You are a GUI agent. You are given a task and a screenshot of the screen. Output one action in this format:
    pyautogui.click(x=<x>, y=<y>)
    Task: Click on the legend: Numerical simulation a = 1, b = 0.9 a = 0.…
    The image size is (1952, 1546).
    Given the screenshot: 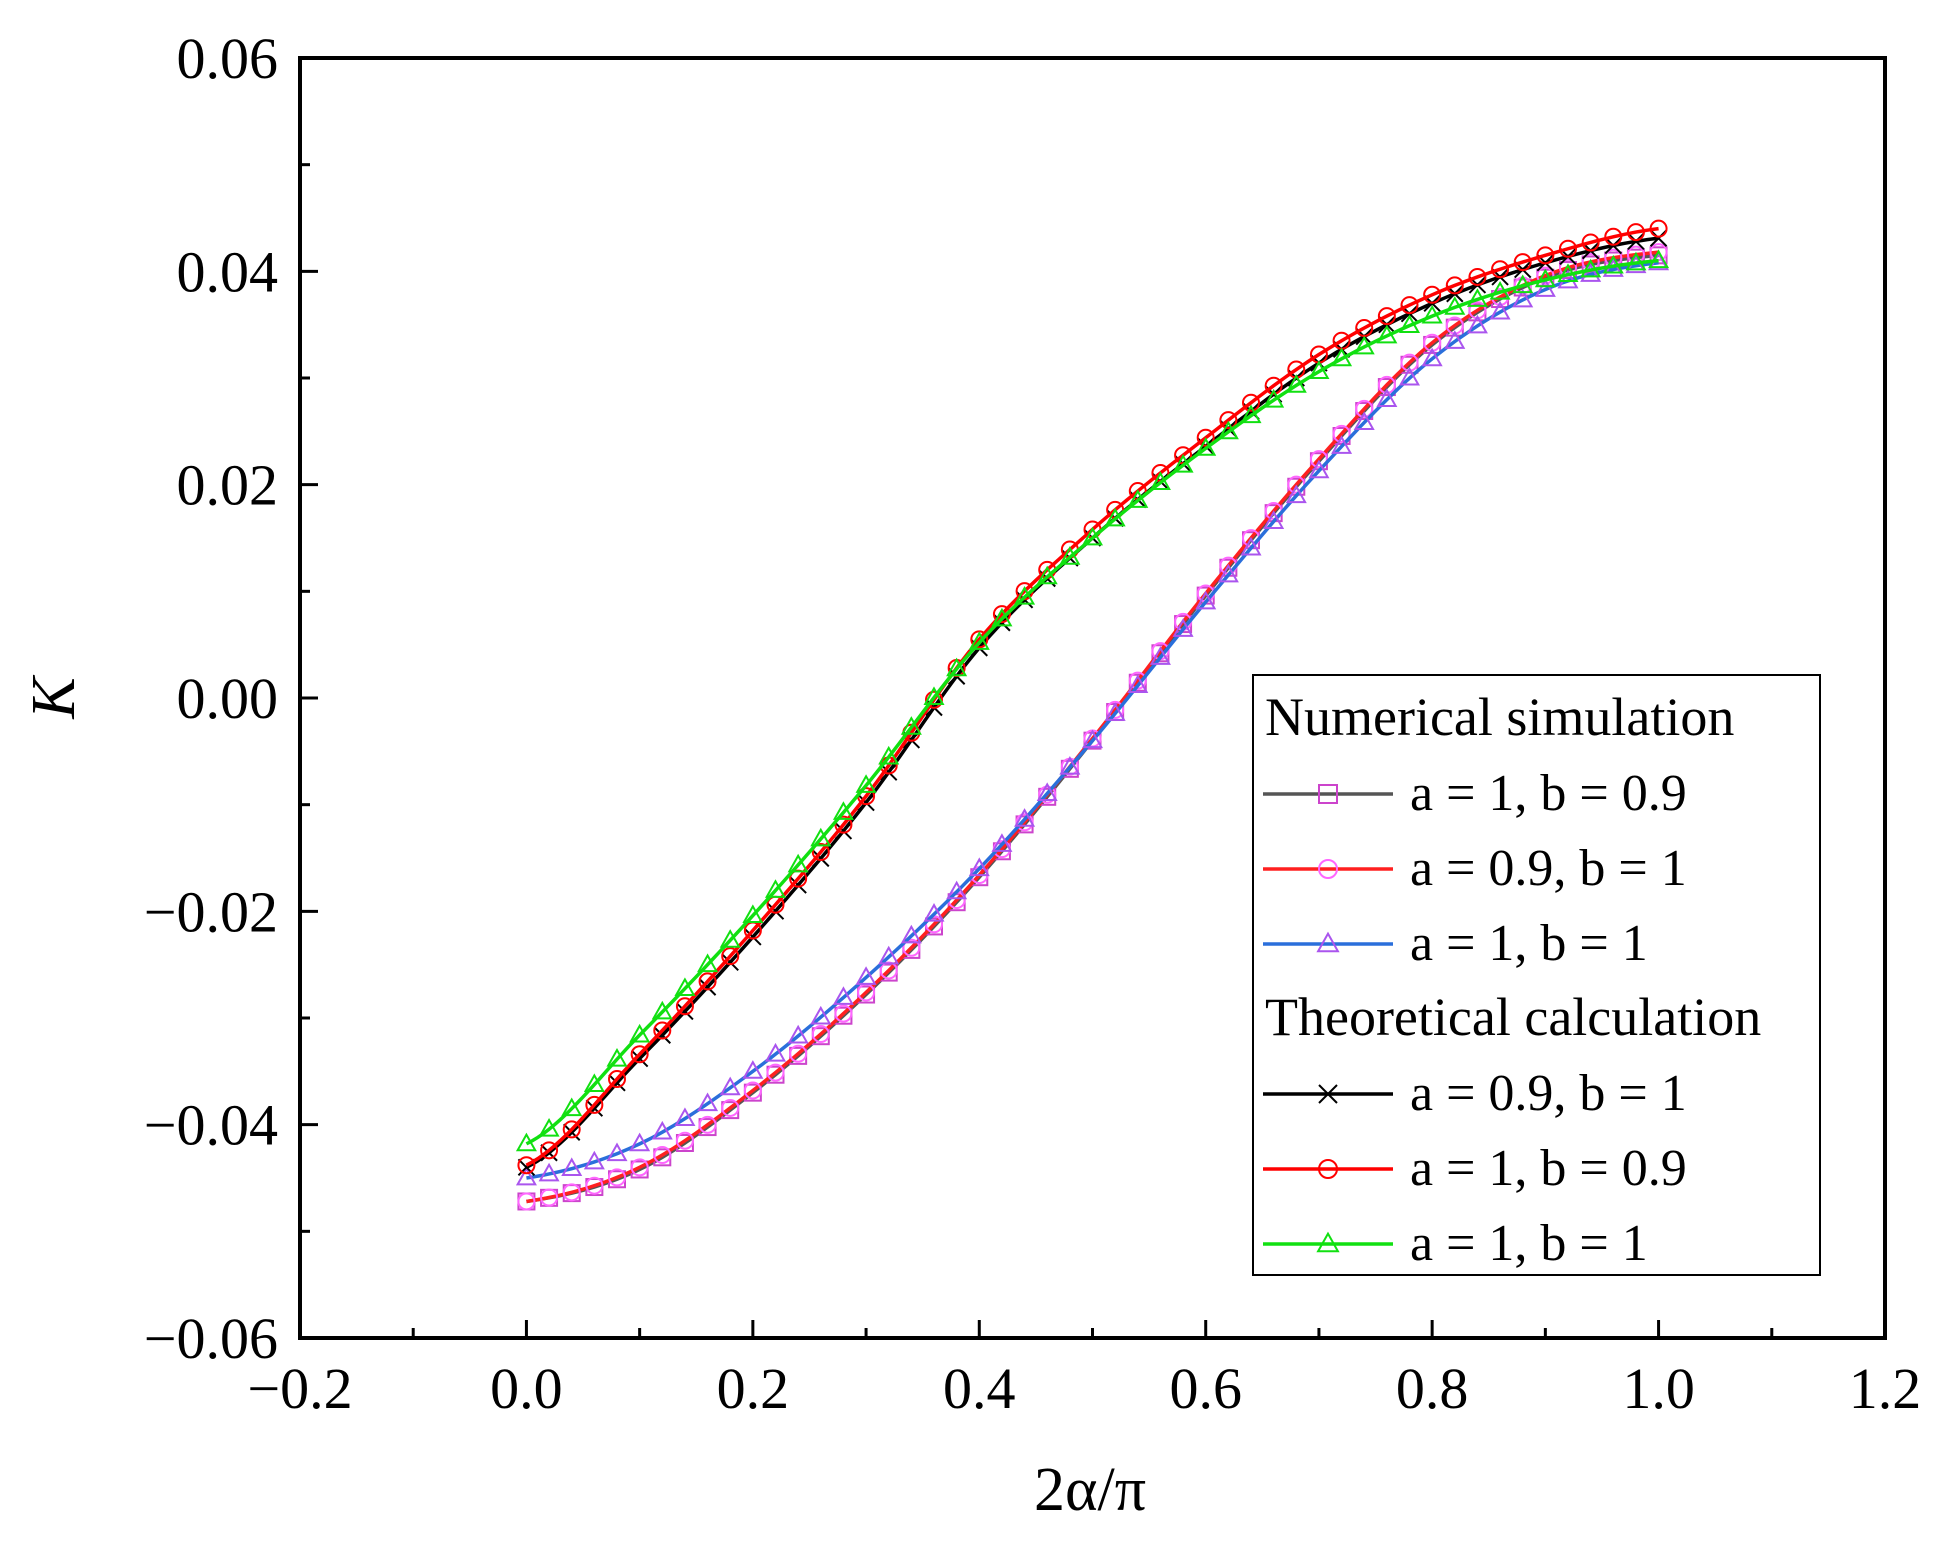 What is the action you would take?
    pyautogui.click(x=1536, y=975)
    